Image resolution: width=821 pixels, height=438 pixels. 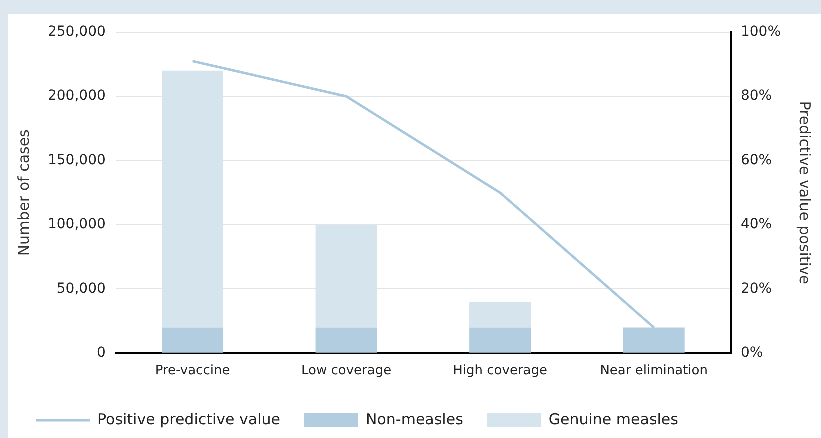 I want to click on y-tick-label: 100,000, so click(x=77, y=224).